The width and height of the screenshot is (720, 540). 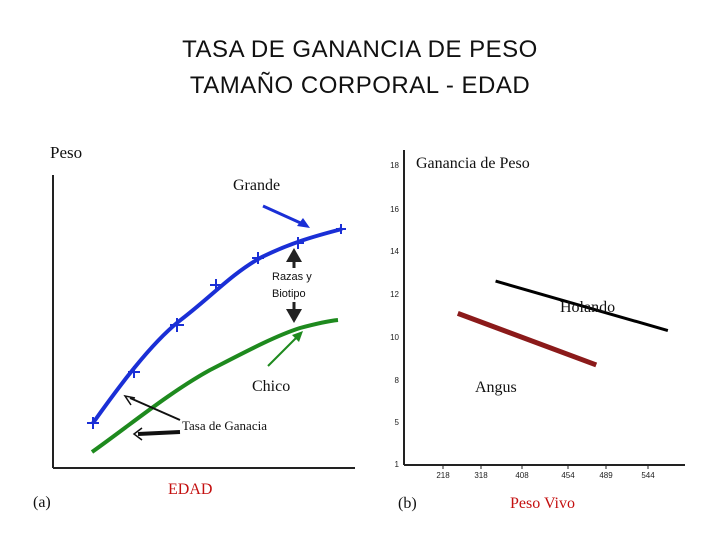 I want to click on chico-pointer-arrowhead, so click(x=297, y=336).